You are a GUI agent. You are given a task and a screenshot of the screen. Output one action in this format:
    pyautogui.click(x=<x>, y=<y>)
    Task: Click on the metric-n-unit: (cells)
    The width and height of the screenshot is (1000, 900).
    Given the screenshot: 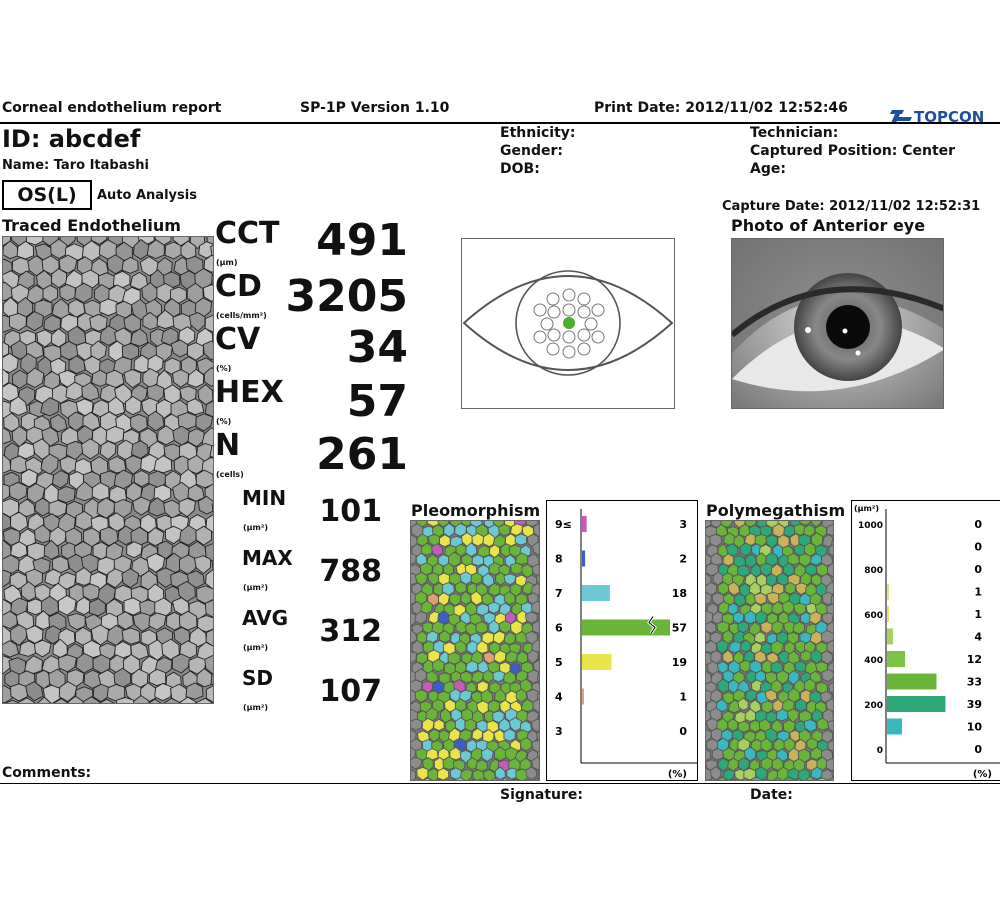 What is the action you would take?
    pyautogui.click(x=230, y=474)
    